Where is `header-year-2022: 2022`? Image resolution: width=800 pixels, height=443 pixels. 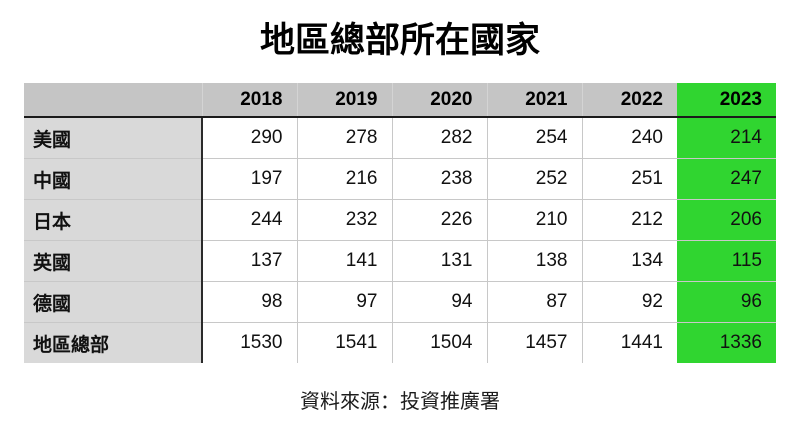 header-year-2022: 2022 is located at coordinates (629, 100).